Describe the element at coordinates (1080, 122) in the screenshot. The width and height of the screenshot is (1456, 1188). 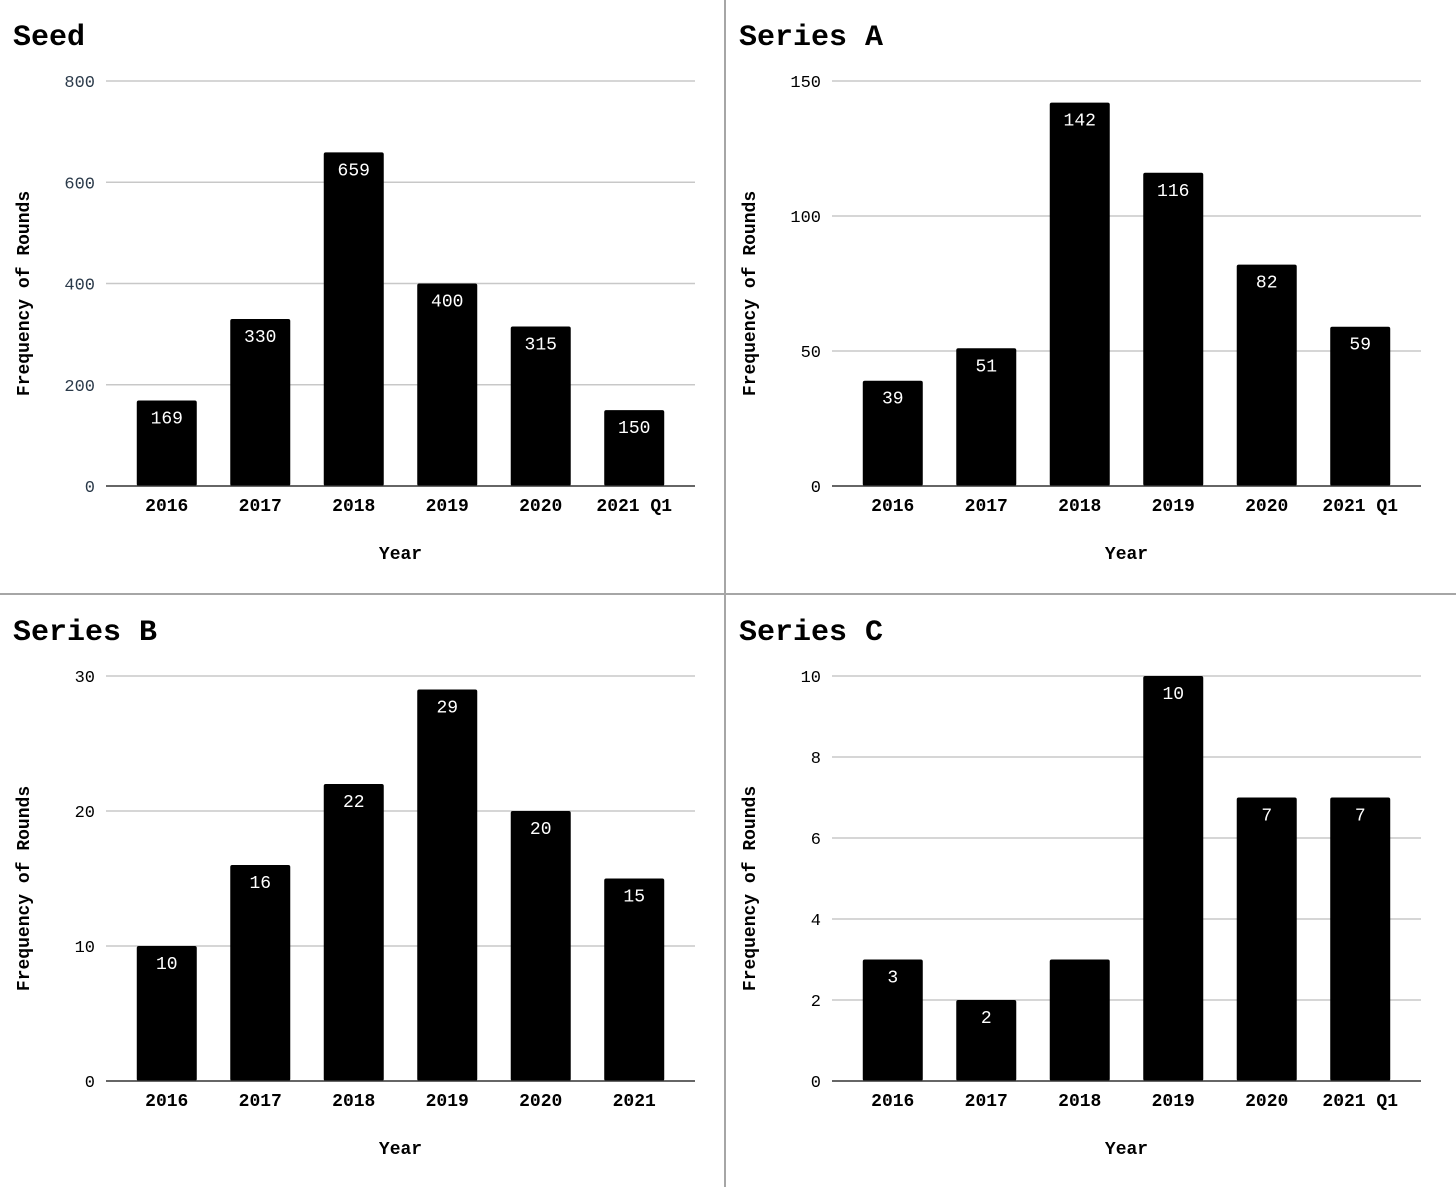
I see `data-label: 142` at that location.